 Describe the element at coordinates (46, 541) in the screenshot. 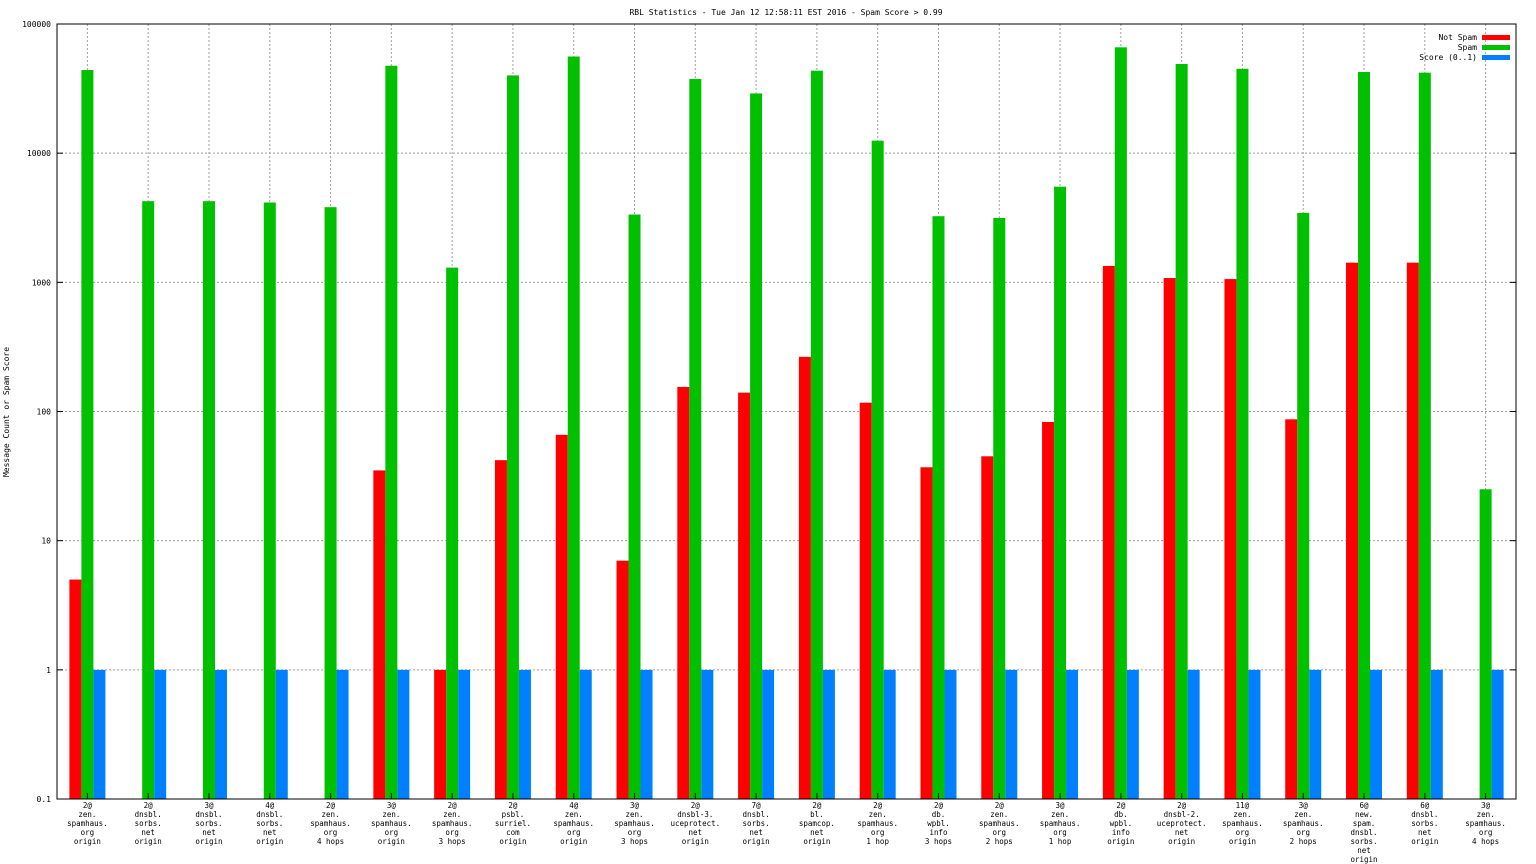

I see `y-tick-label: 10` at that location.